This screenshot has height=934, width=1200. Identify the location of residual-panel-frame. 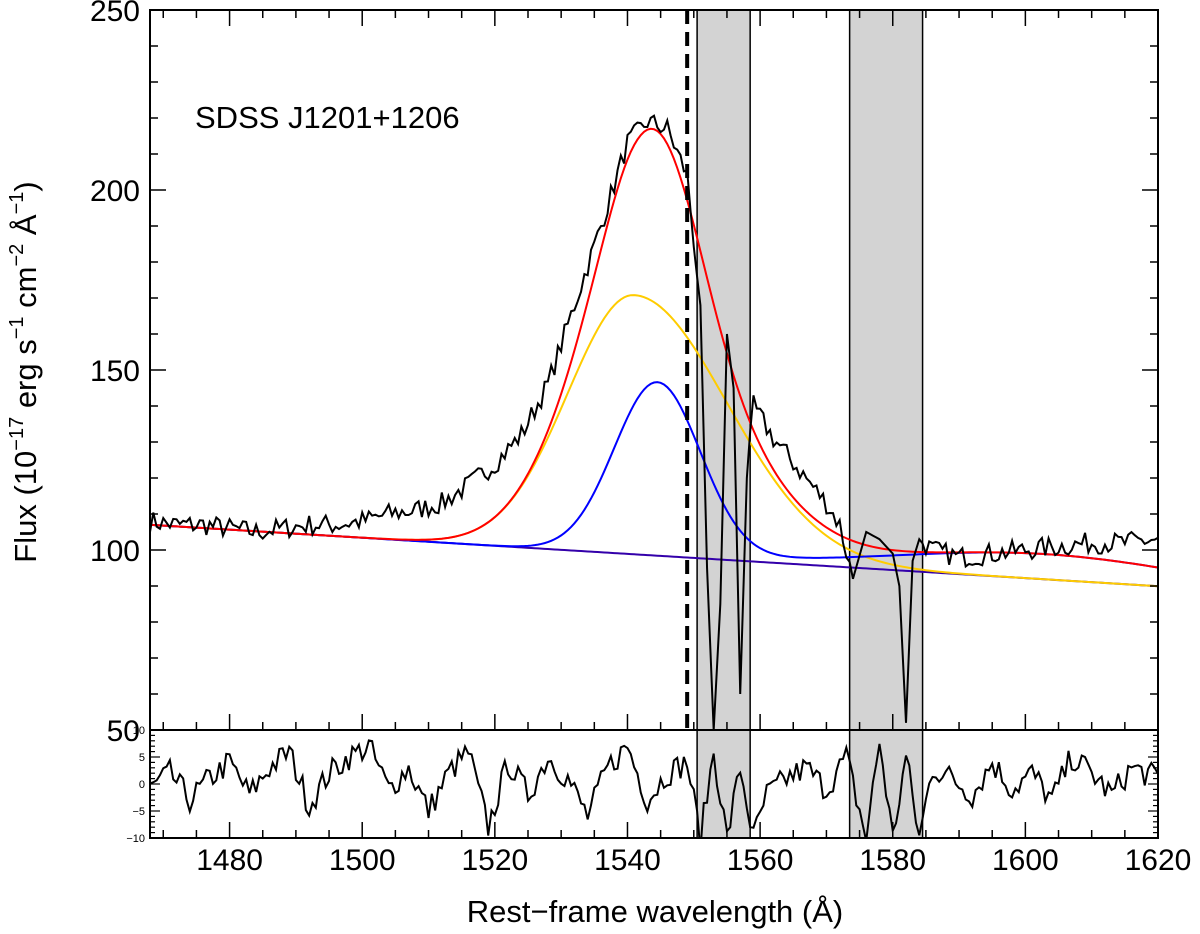
(654, 784).